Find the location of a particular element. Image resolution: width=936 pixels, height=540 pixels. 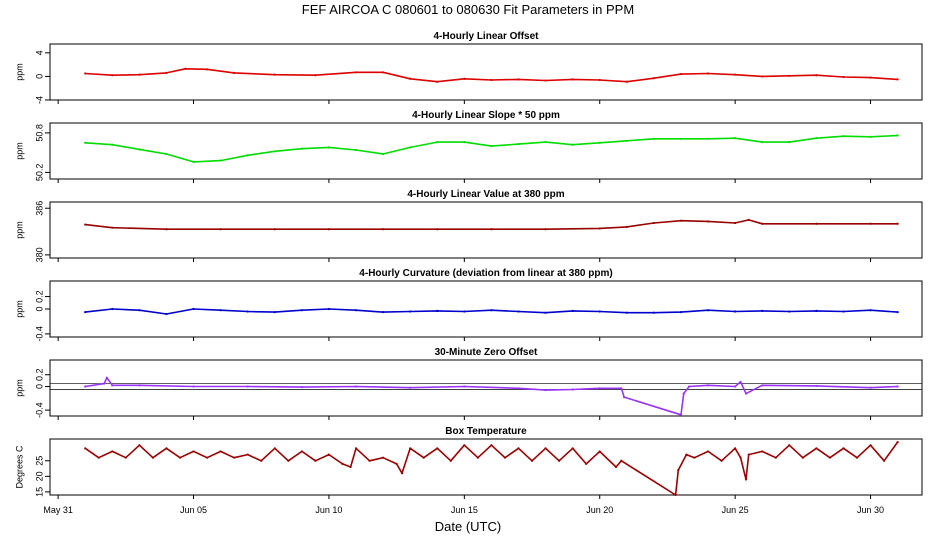

panel-frame is located at coordinates (486, 230).